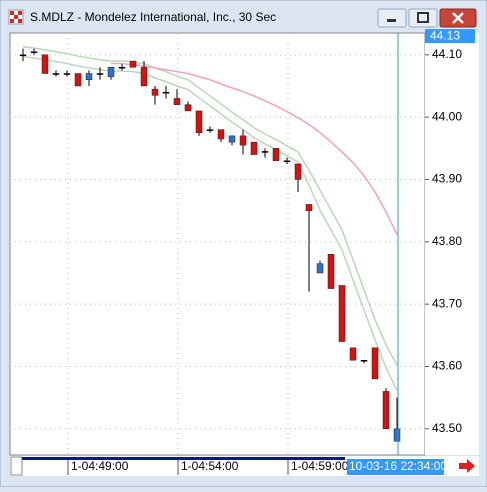 Image resolution: width=487 pixels, height=492 pixels. I want to click on y-tick-label: 43.70, so click(447, 303).